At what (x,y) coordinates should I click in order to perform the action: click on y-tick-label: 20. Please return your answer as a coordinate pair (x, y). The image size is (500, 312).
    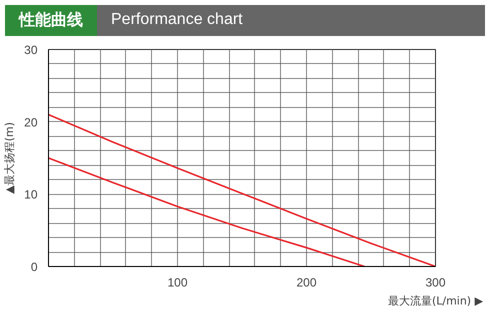
    Looking at the image, I should click on (31, 122).